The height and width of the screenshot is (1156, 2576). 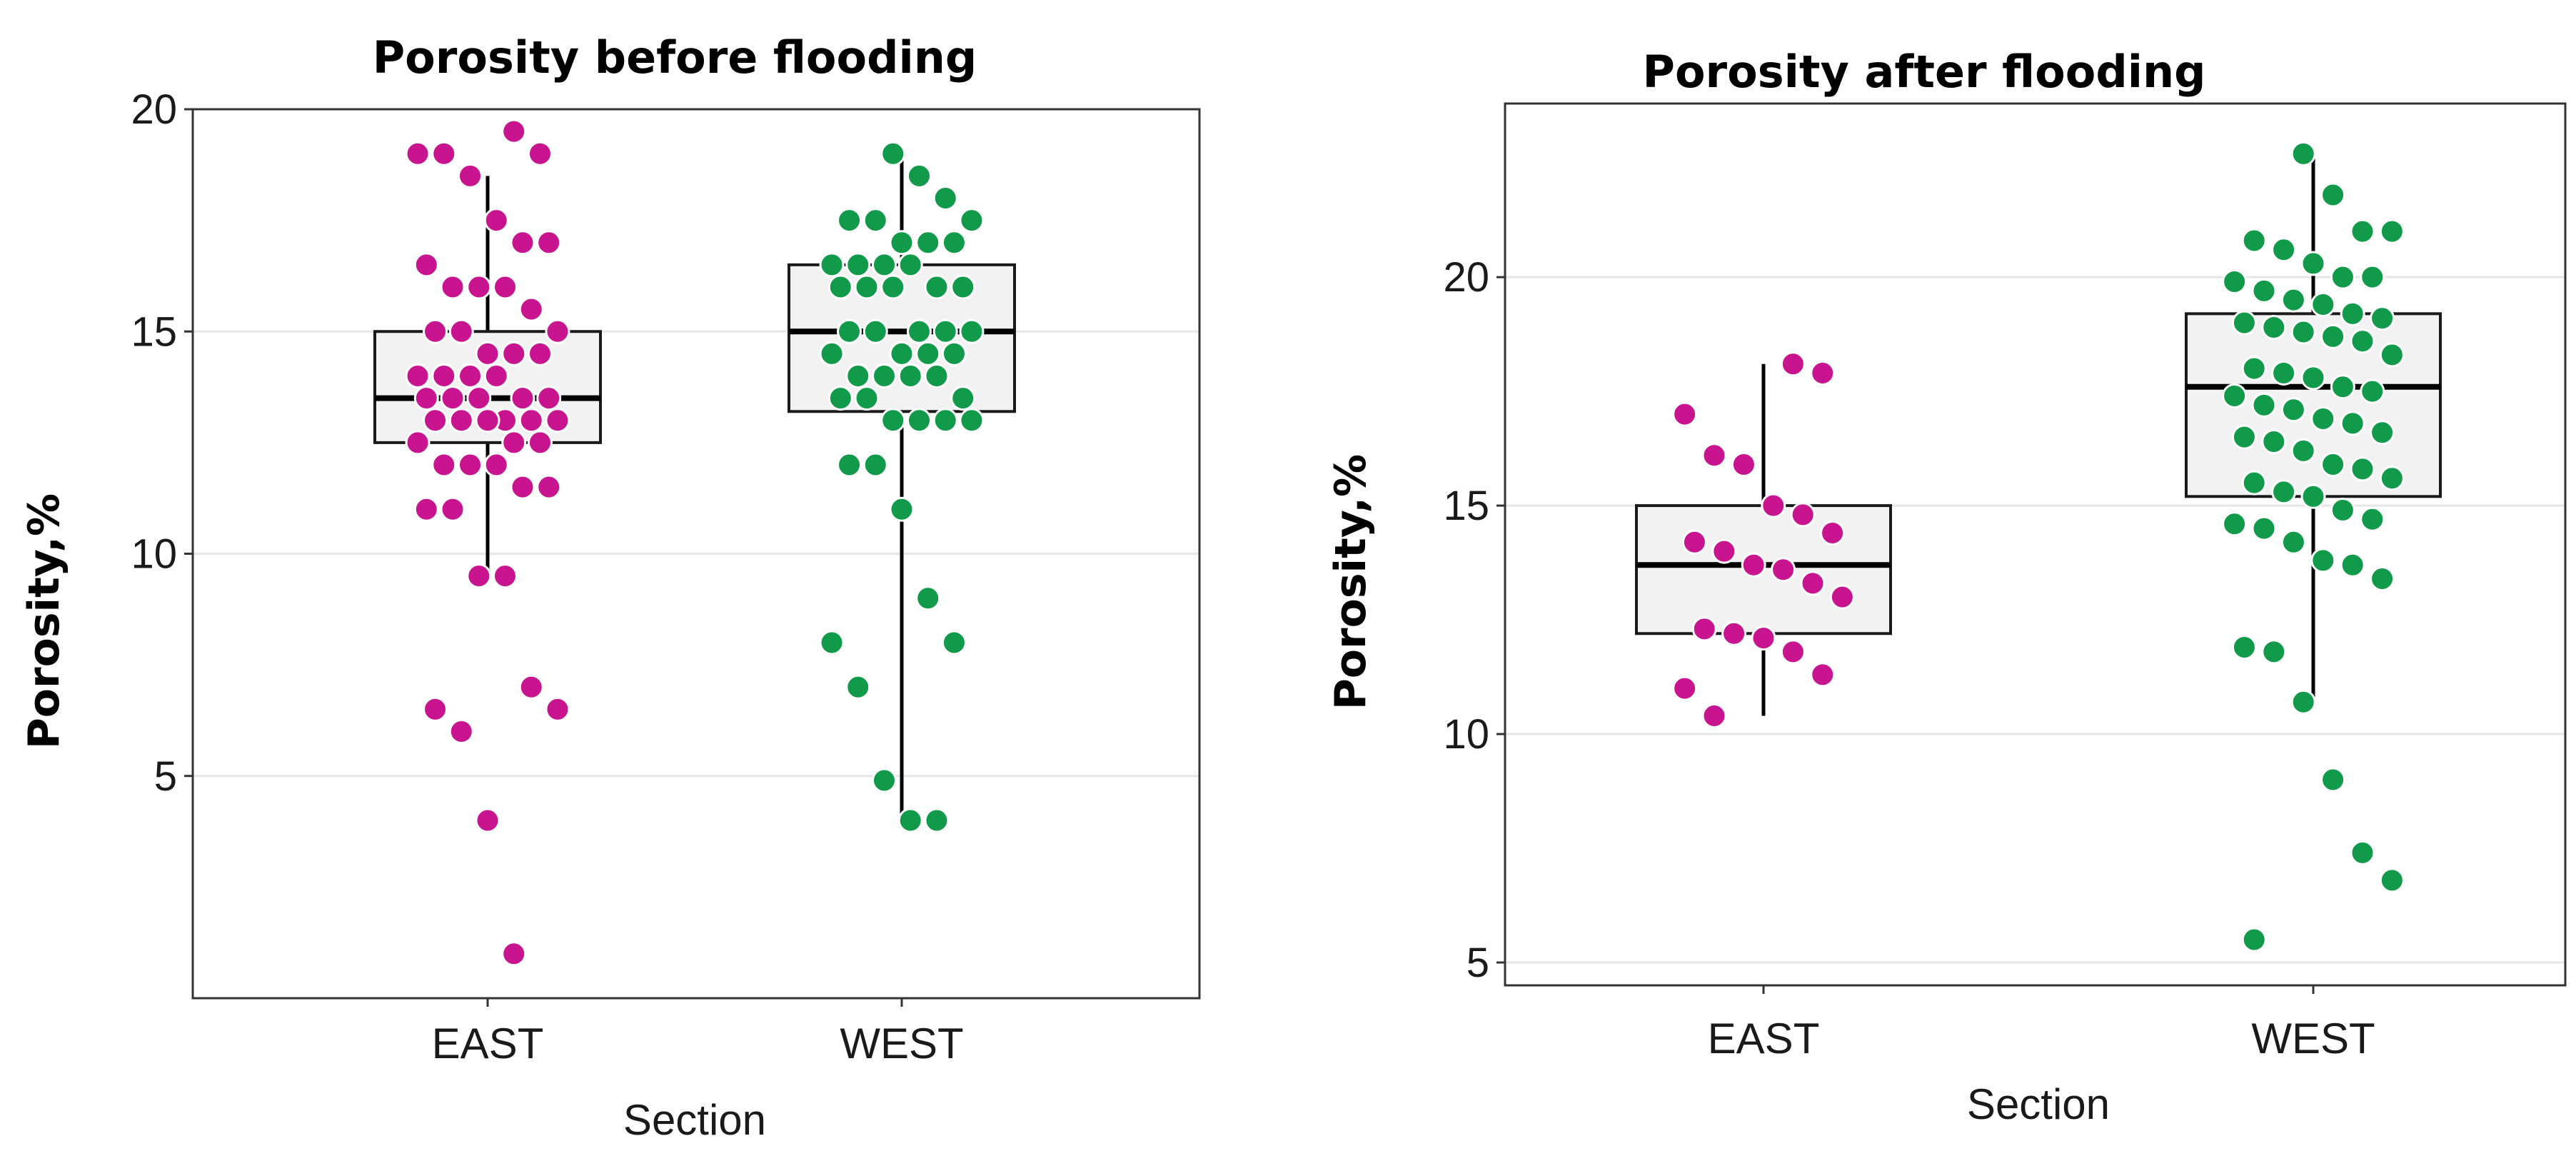 I want to click on y-ticks: 5 10 15 20, so click(x=162, y=443).